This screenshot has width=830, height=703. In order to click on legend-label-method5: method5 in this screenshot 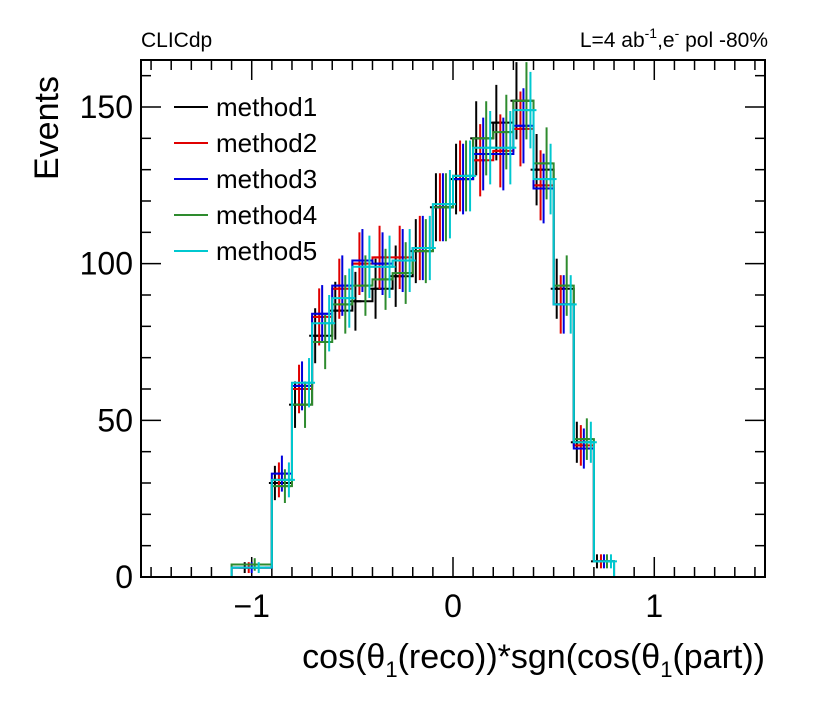, I will do `click(266, 251)`.